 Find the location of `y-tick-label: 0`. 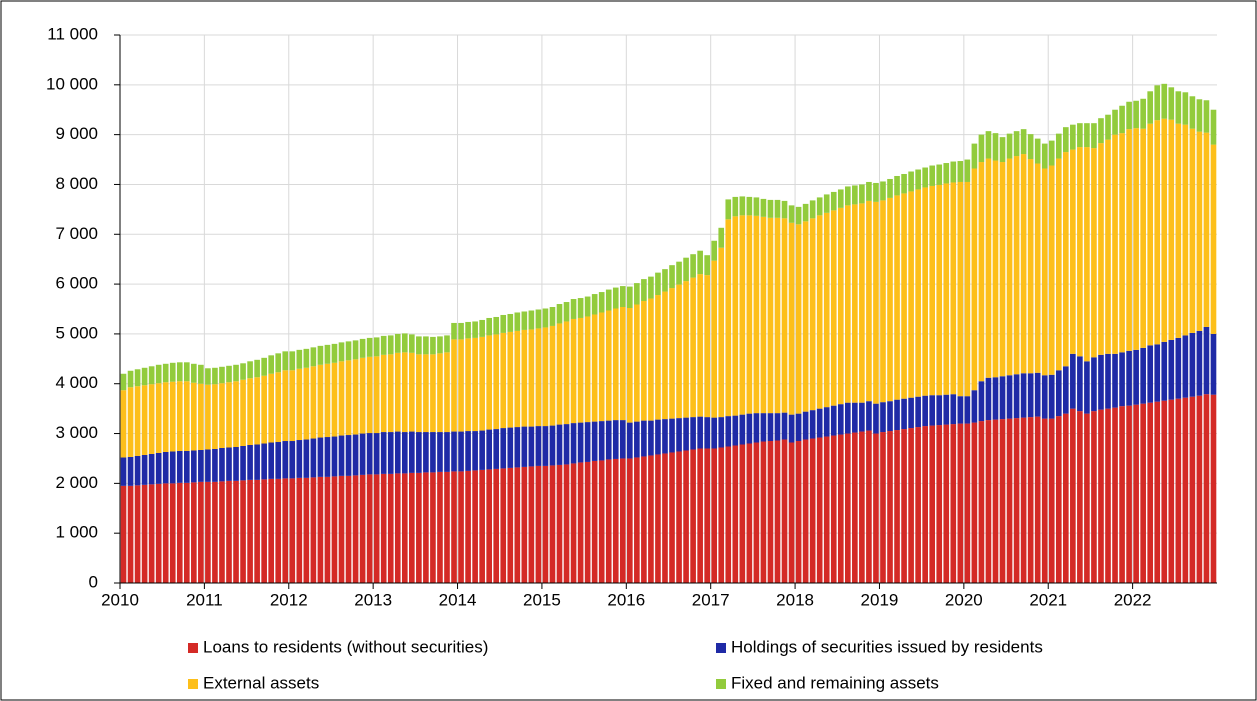

y-tick-label: 0 is located at coordinates (93, 581).